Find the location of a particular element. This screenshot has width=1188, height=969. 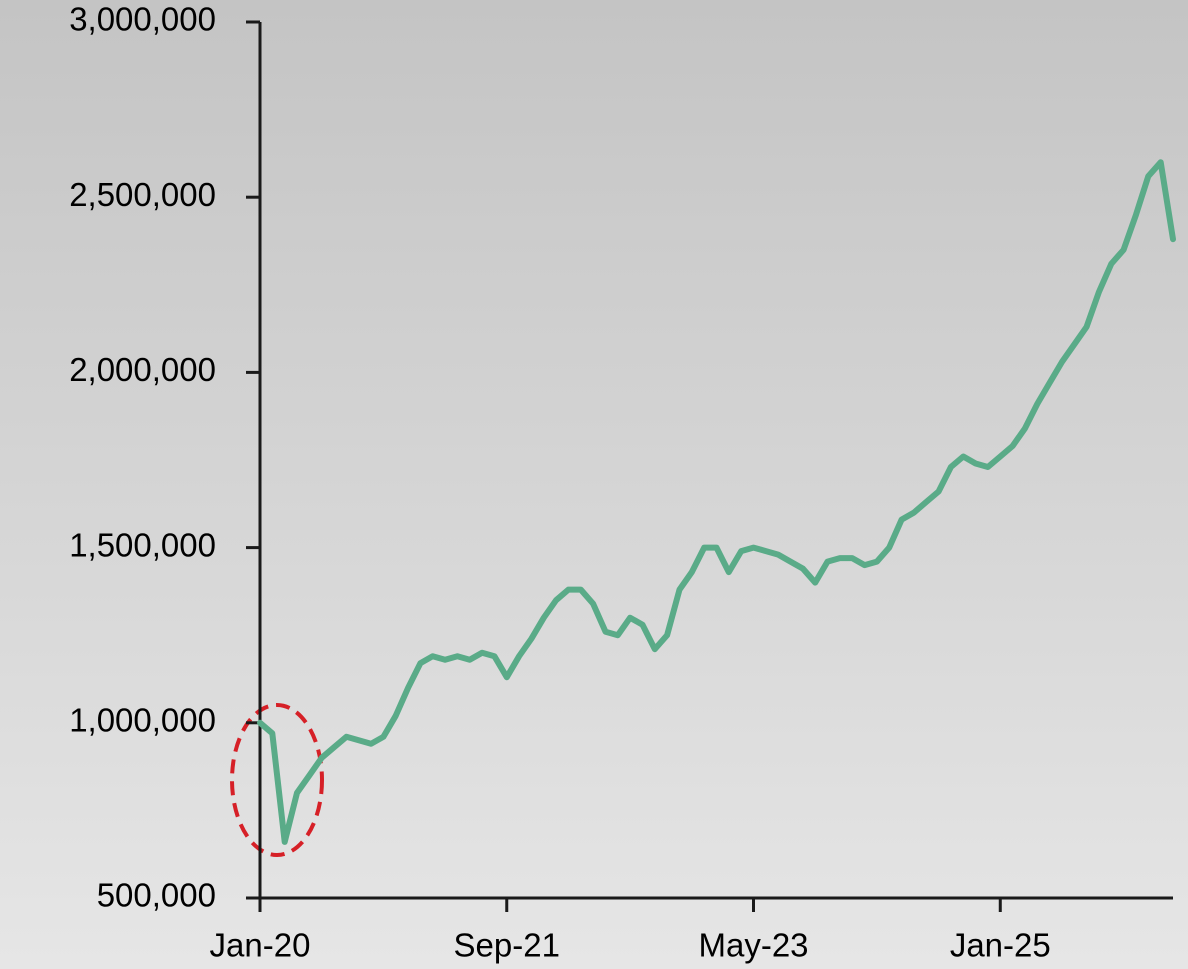

y-tick-label: 1,000,000 is located at coordinates (142, 720).